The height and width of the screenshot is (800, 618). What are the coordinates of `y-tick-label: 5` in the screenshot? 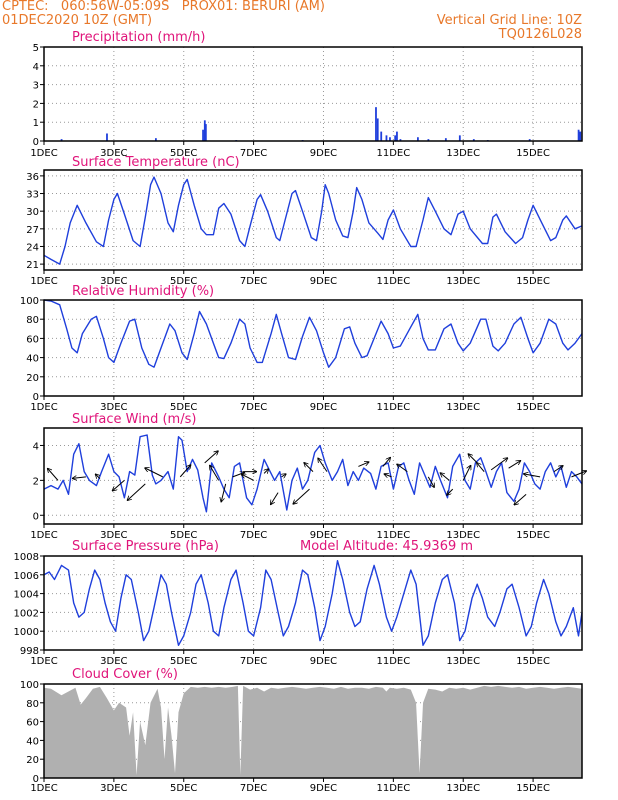 It's located at (36, 48).